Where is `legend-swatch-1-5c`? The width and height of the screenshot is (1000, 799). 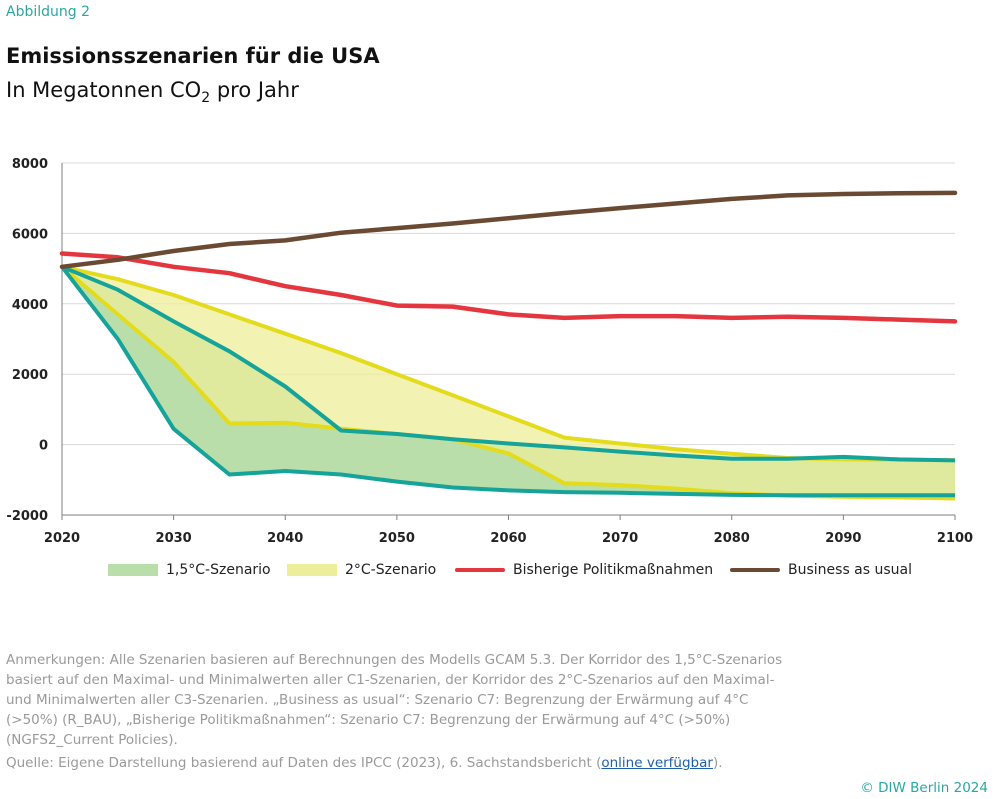
legend-swatch-1-5c is located at coordinates (133, 570).